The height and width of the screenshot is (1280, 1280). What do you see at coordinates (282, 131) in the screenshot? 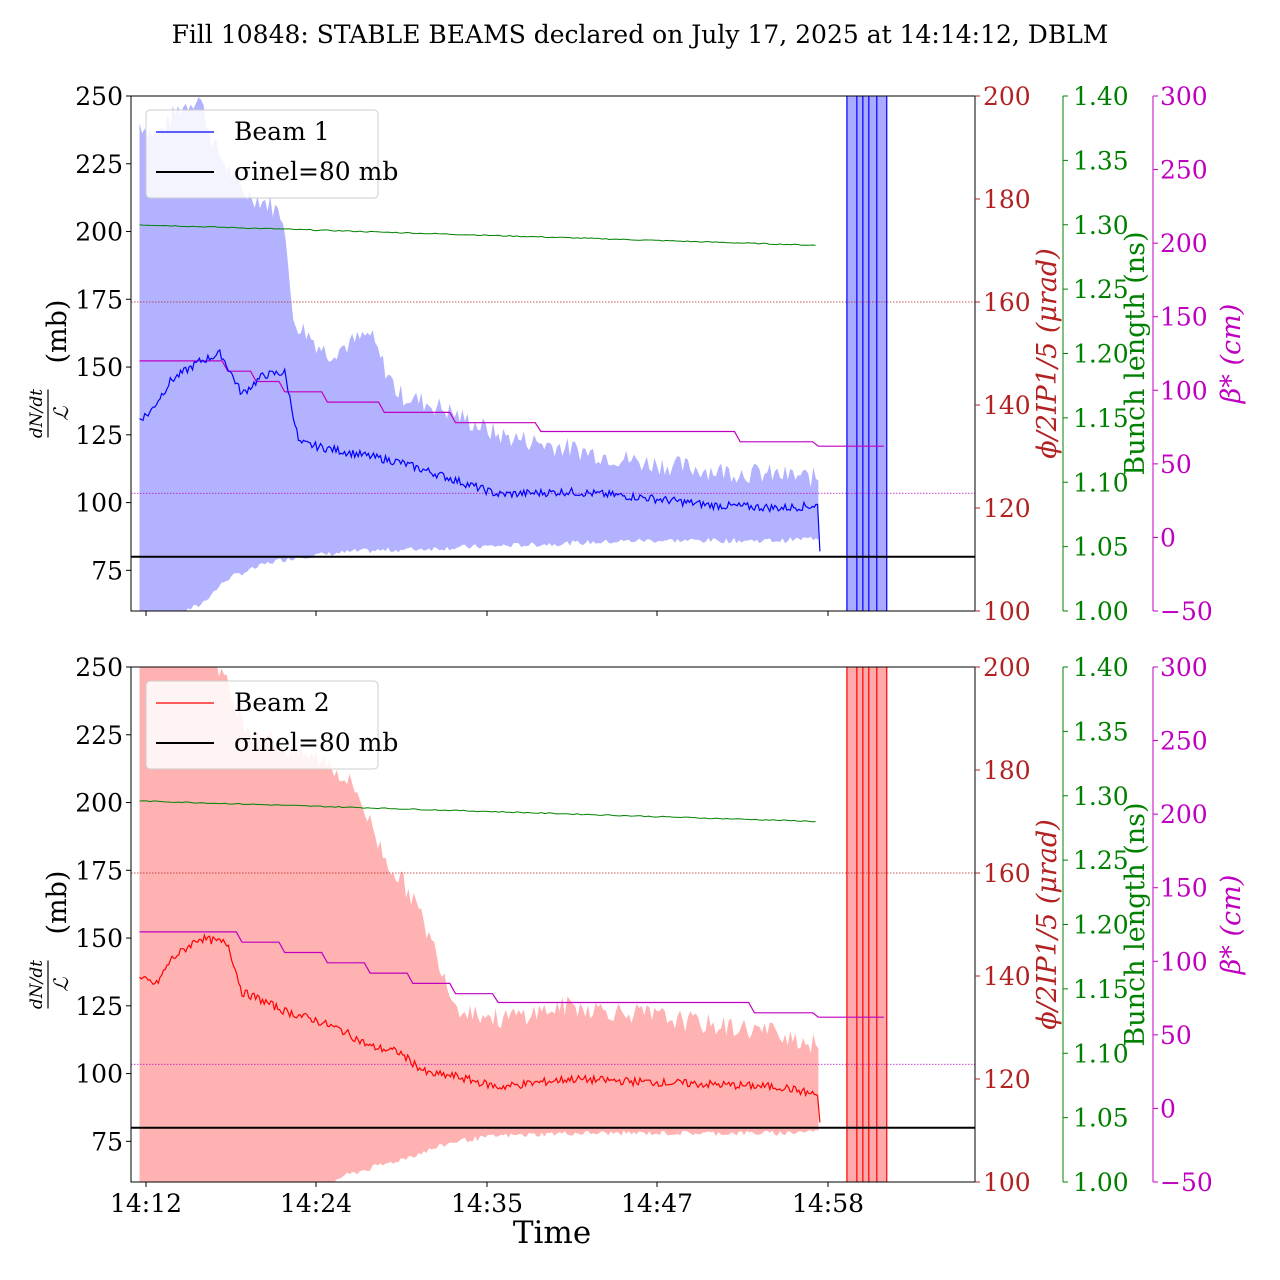
I see `legend-label-beam: Beam 1` at bounding box center [282, 131].